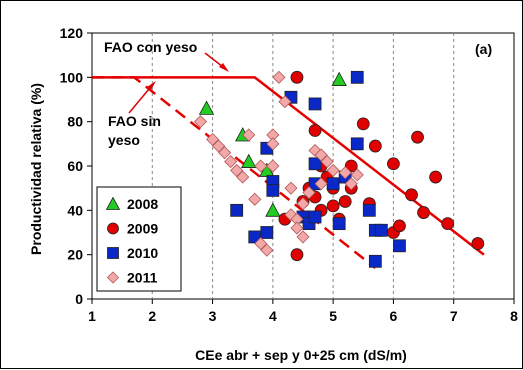  Describe the element at coordinates (134, 121) in the screenshot. I see `annotation-fao-sin-yeso-line1: FAO sin` at that location.